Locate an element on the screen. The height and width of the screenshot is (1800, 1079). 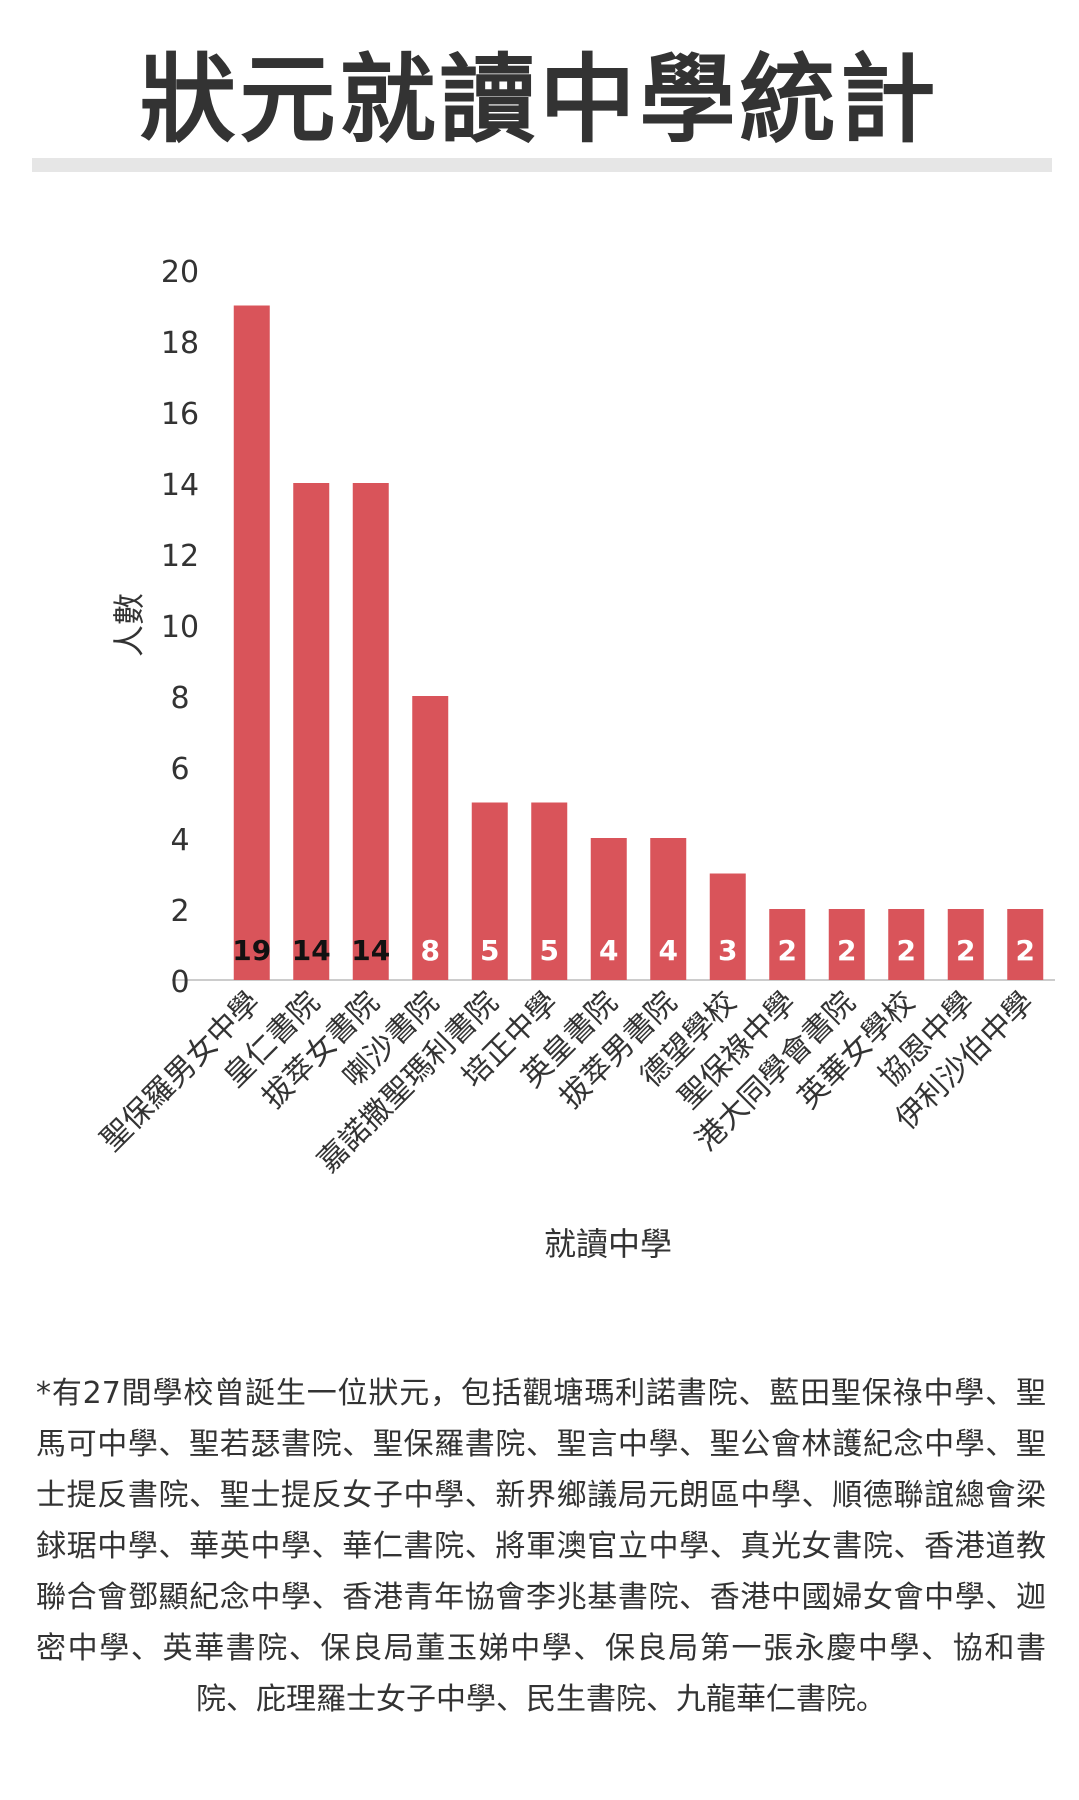
y-tick-label: 14 is located at coordinates (180, 485).